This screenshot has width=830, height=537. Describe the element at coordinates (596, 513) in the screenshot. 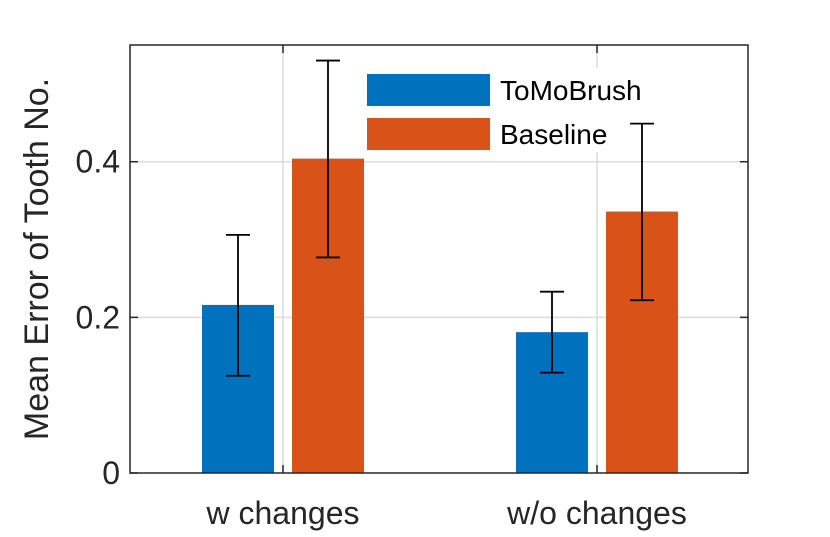

I see `x-tick-label: w/o changes` at that location.